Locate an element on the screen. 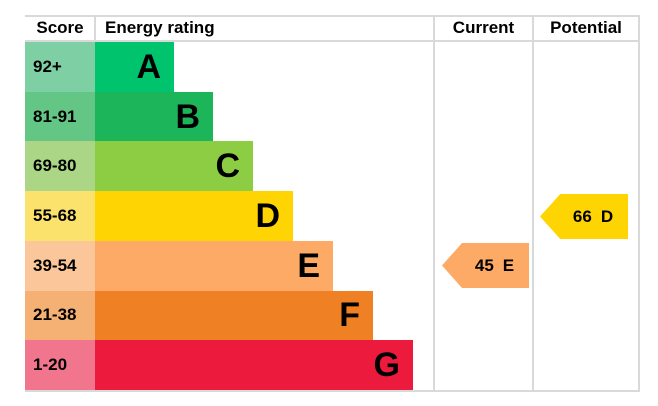 The width and height of the screenshot is (658, 406). band-score-range: 21-38 is located at coordinates (55, 315).